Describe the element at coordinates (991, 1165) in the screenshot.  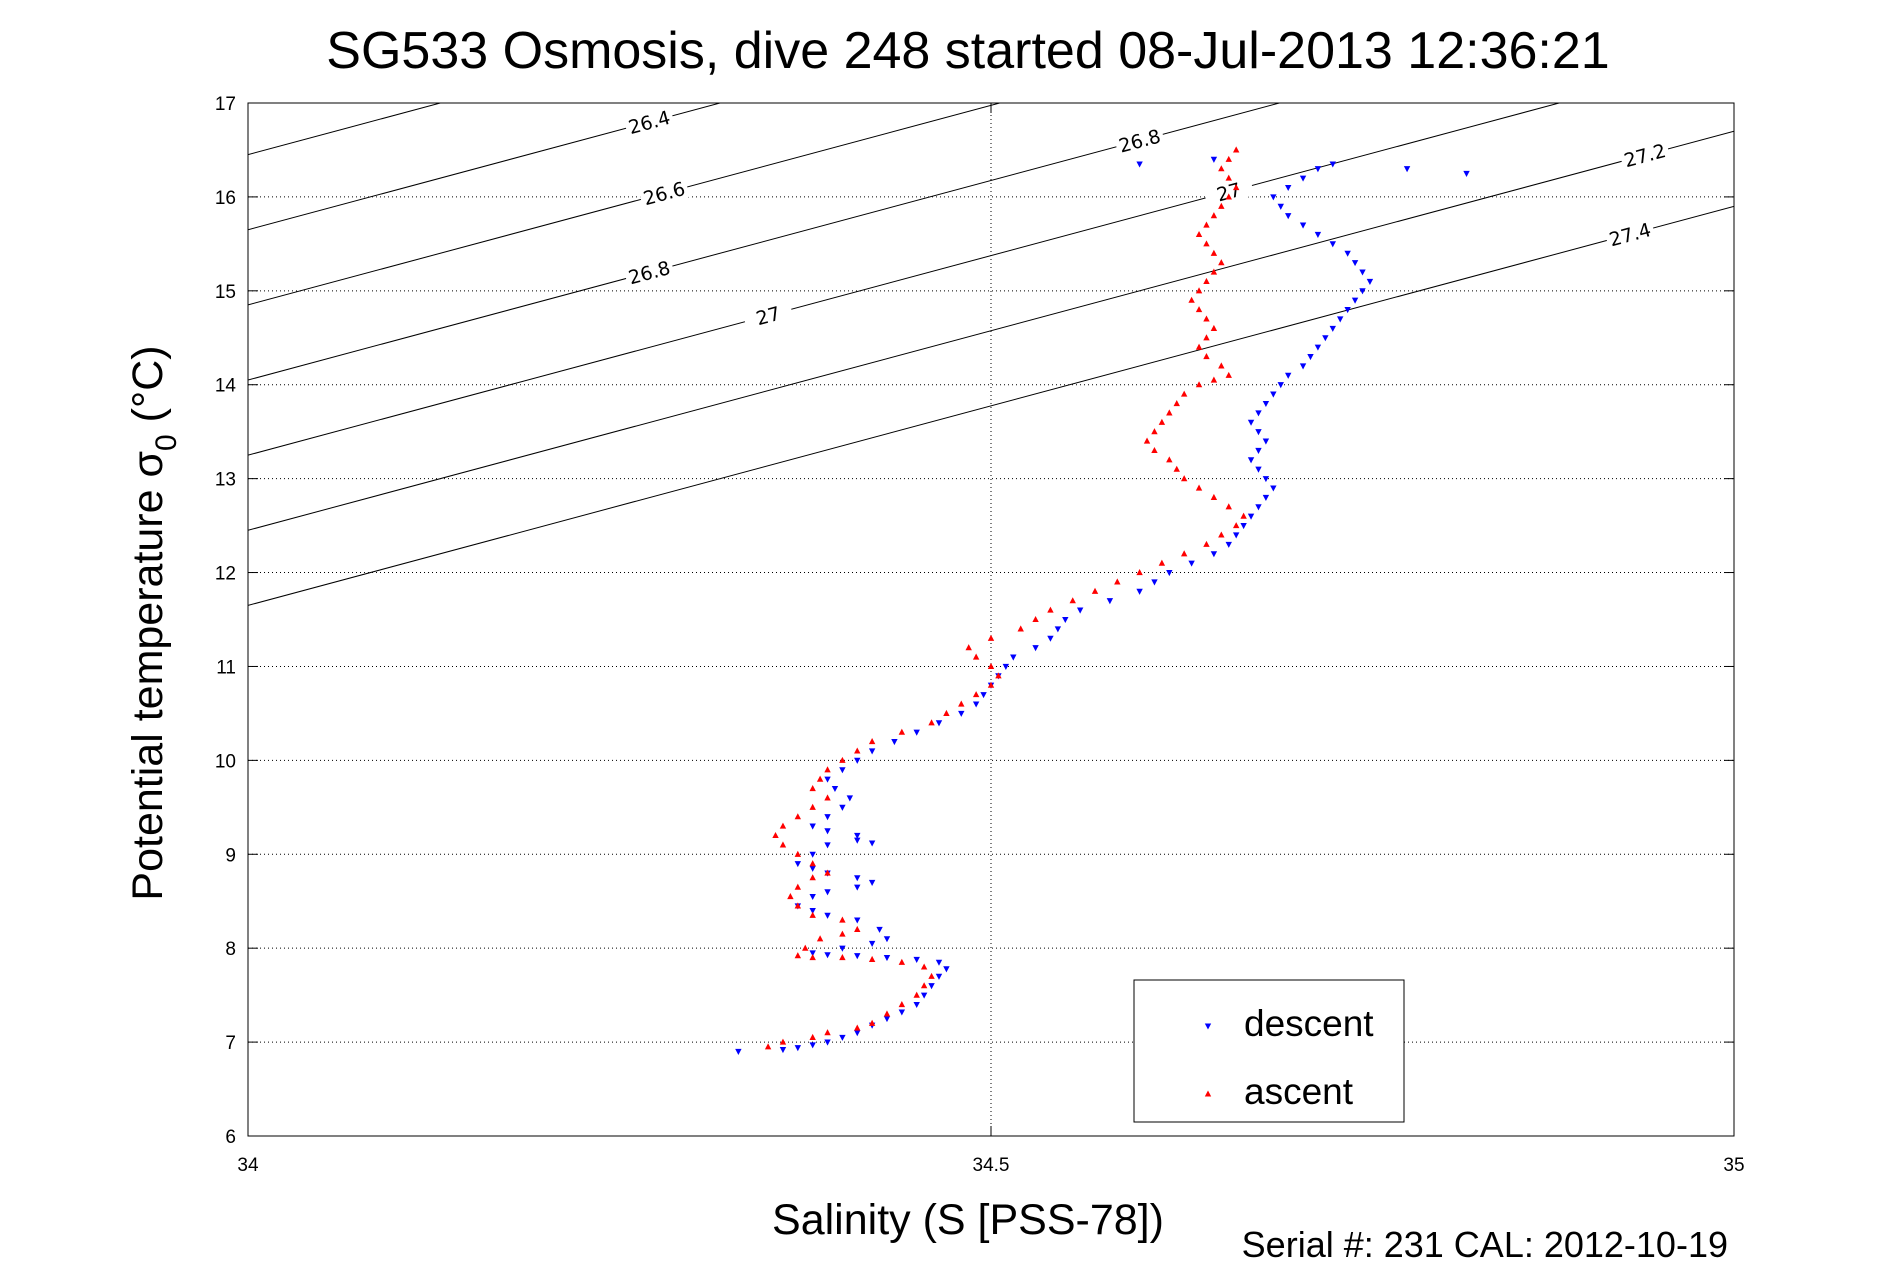
I see `x-tick-label: 34.5` at that location.